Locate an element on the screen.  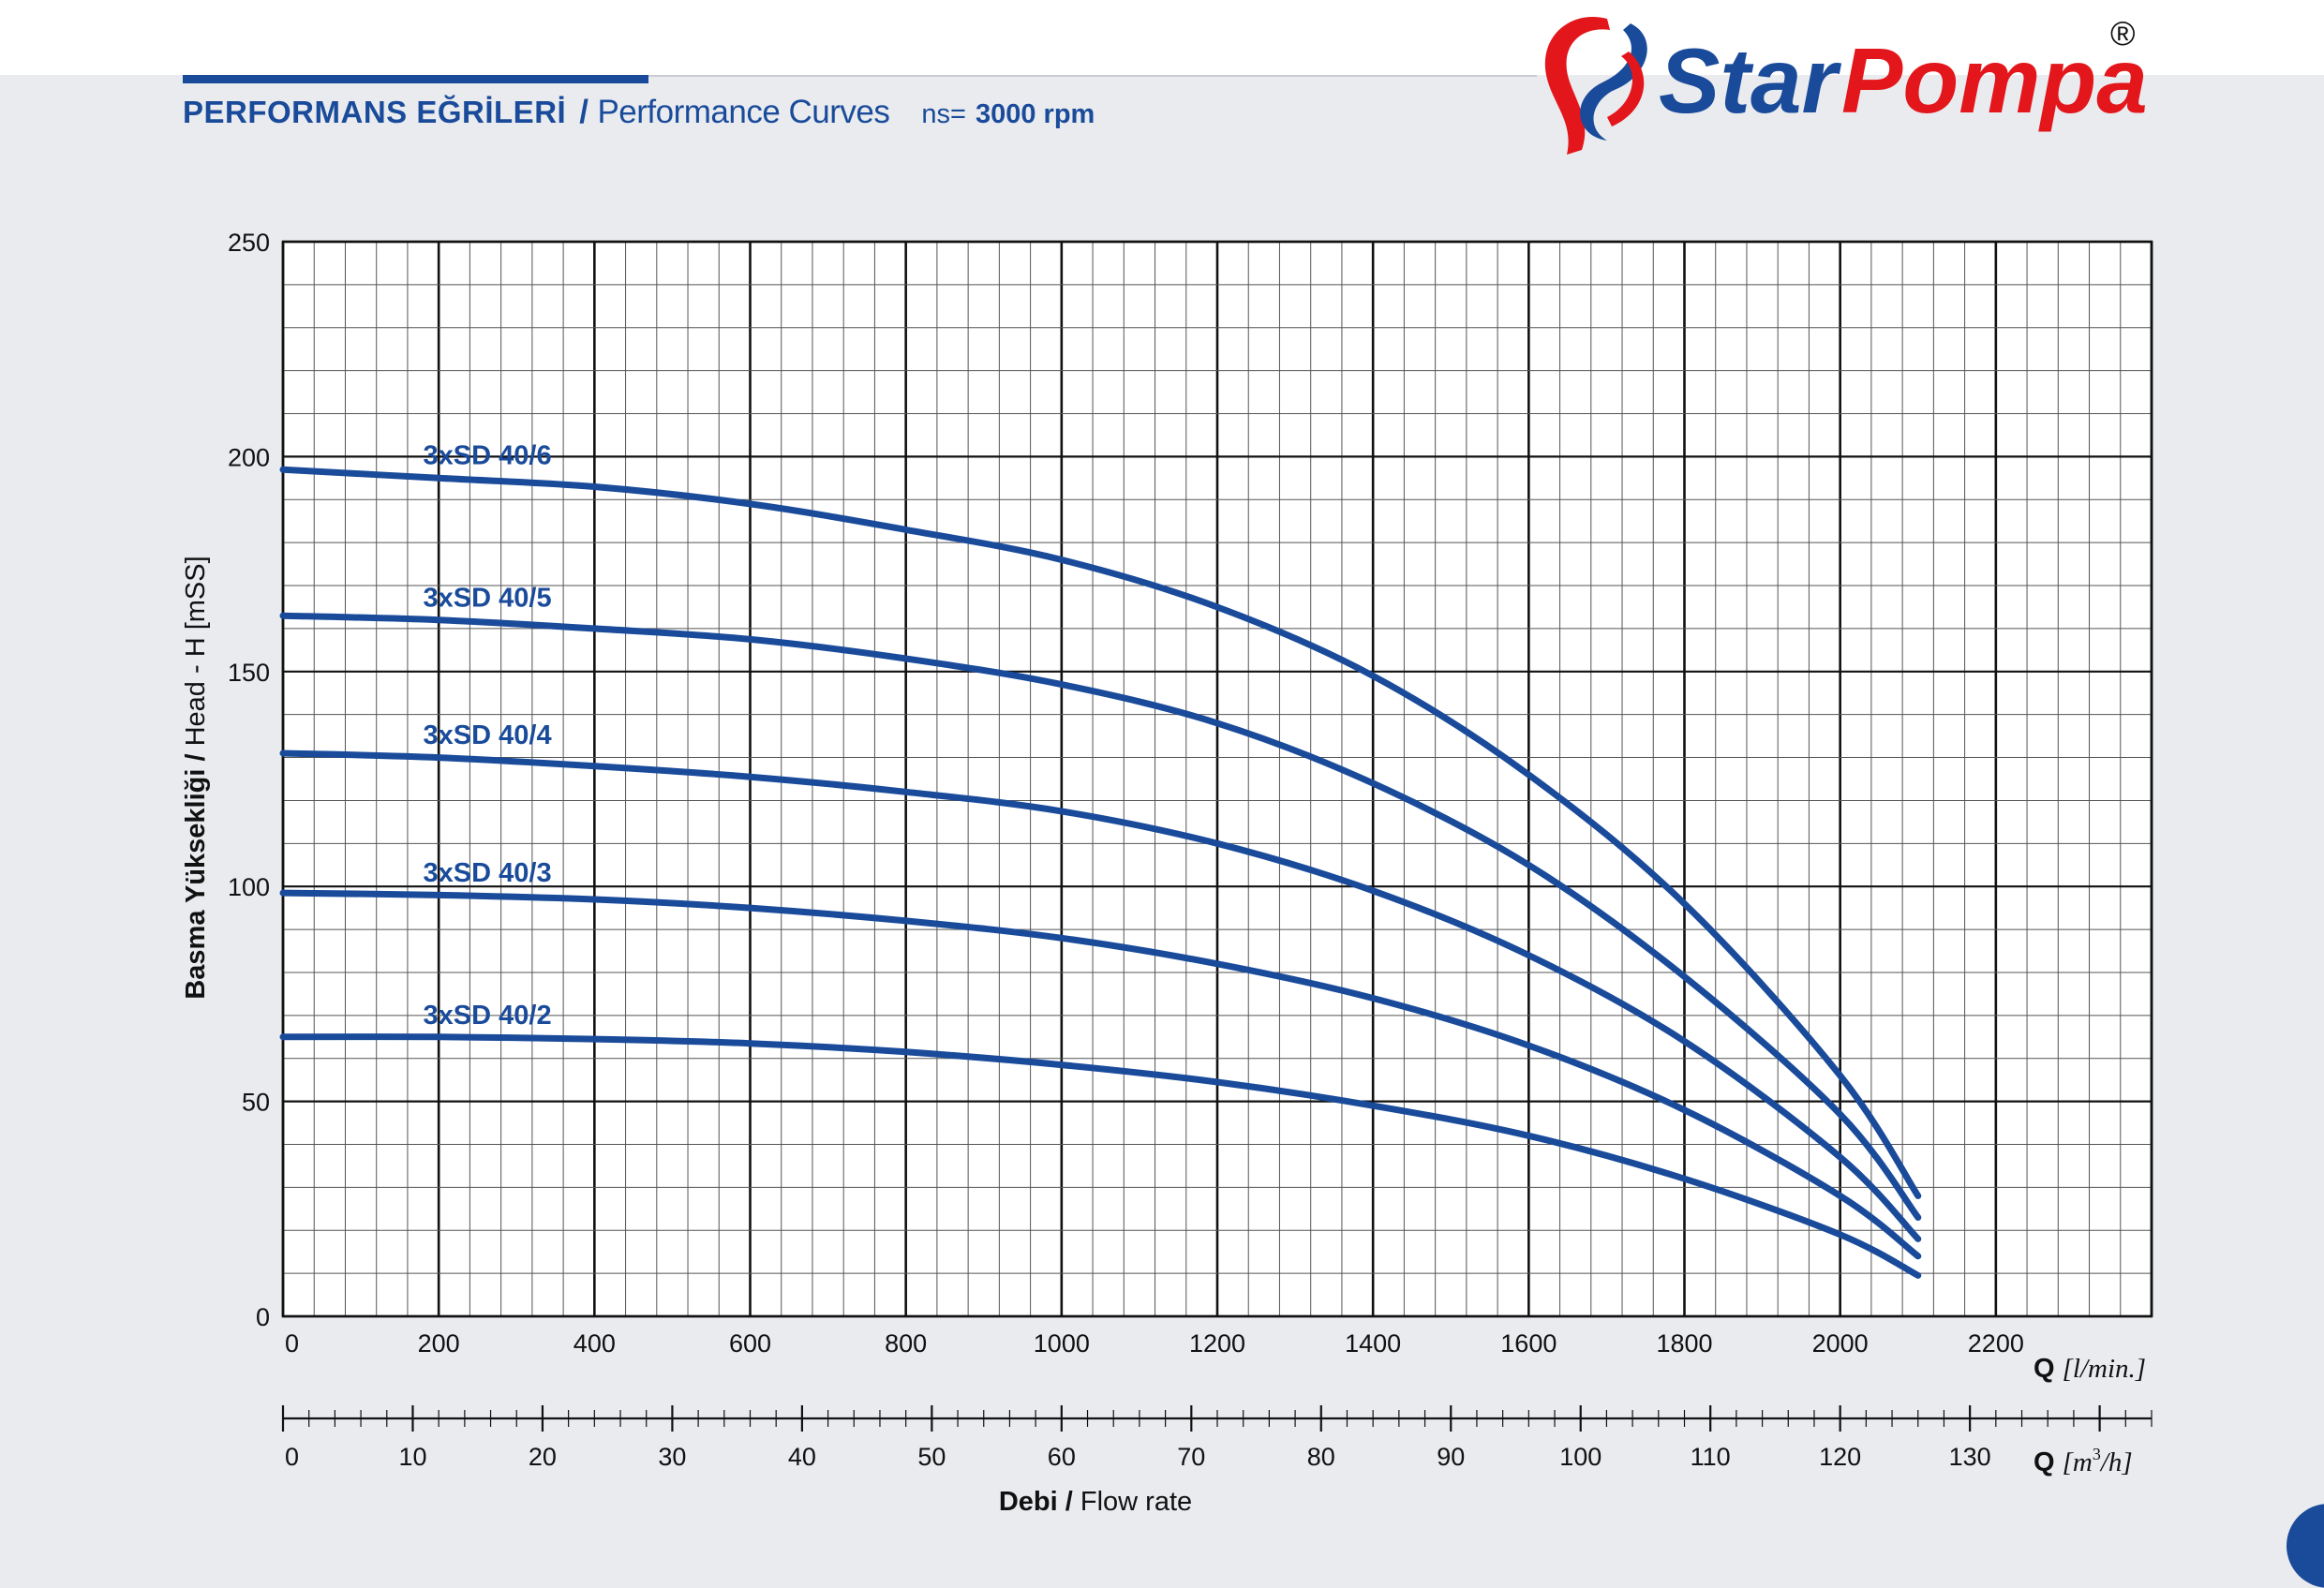
header-divider is located at coordinates (1092, 76).